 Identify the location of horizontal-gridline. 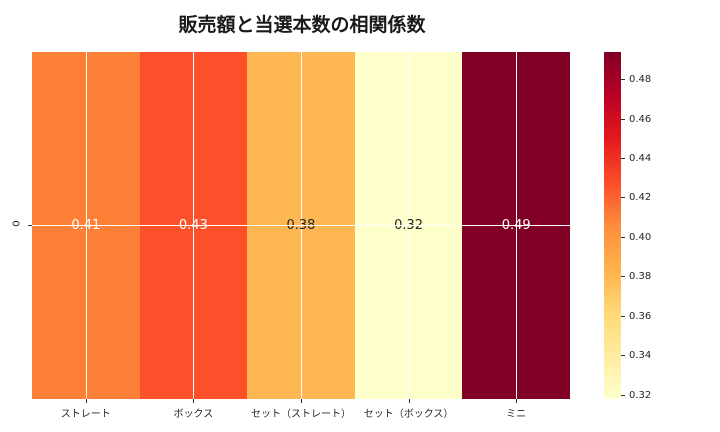
(301, 225).